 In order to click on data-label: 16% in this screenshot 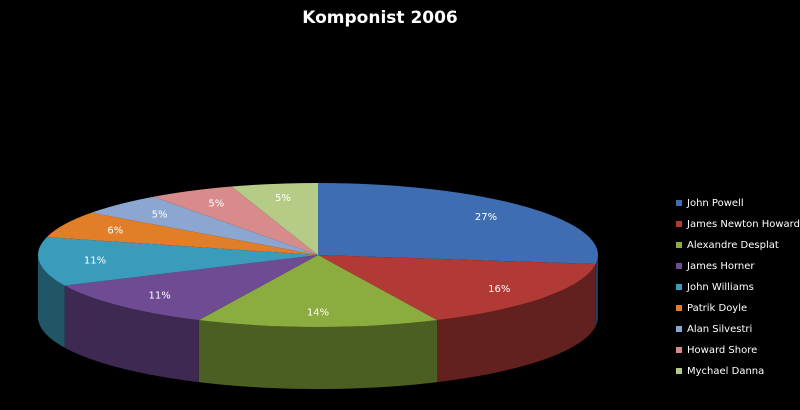, I will do `click(499, 289)`.